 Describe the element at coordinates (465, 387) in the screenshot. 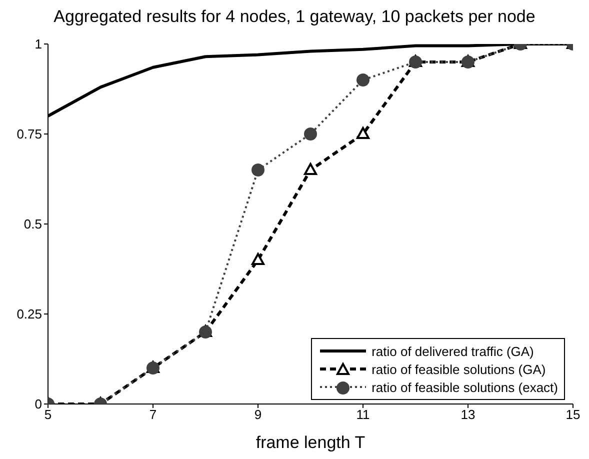

I see `legend-label: ratio of feasible solutions (exact)` at that location.